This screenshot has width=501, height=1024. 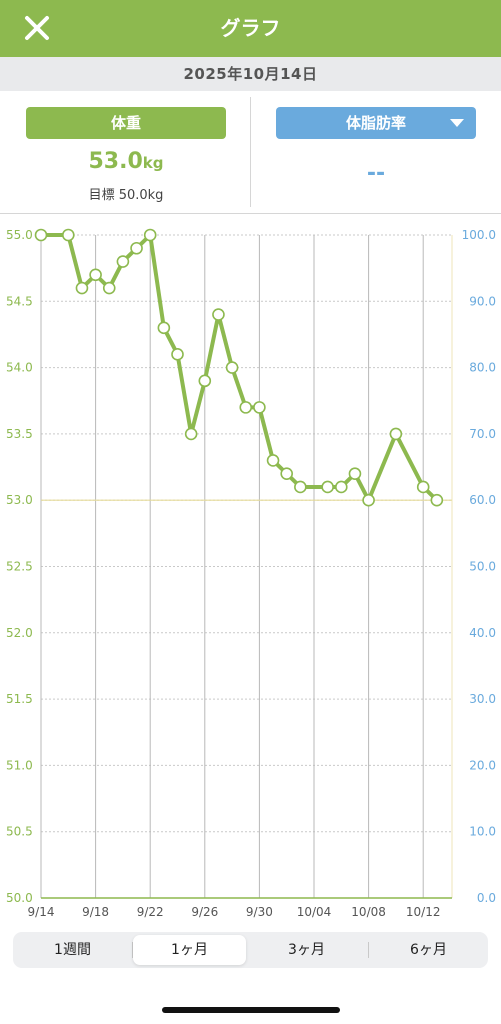 I want to click on weight-goal: 目標 50.0kg, so click(x=126, y=195).